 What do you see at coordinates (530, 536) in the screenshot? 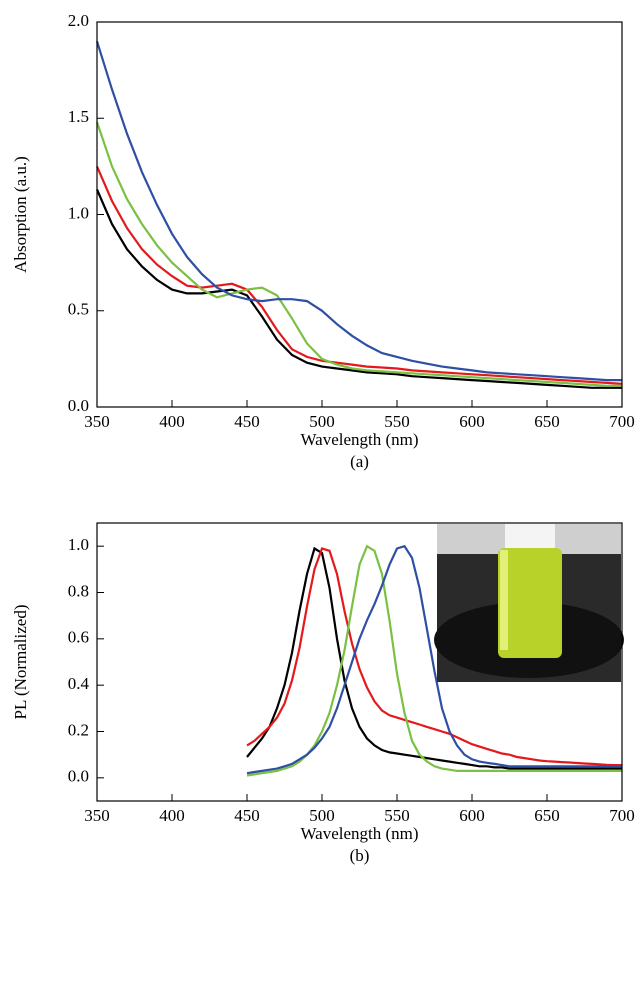
I see `vial-cap` at bounding box center [530, 536].